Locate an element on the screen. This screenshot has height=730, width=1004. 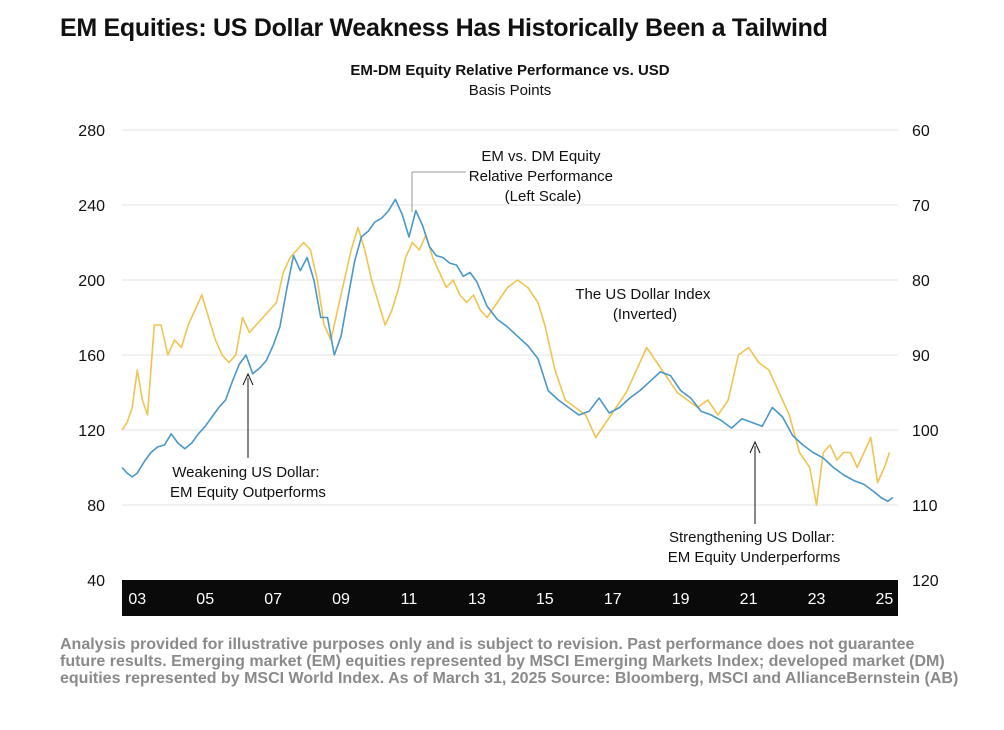
y-right-tick-label: 110 is located at coordinates (925, 506).